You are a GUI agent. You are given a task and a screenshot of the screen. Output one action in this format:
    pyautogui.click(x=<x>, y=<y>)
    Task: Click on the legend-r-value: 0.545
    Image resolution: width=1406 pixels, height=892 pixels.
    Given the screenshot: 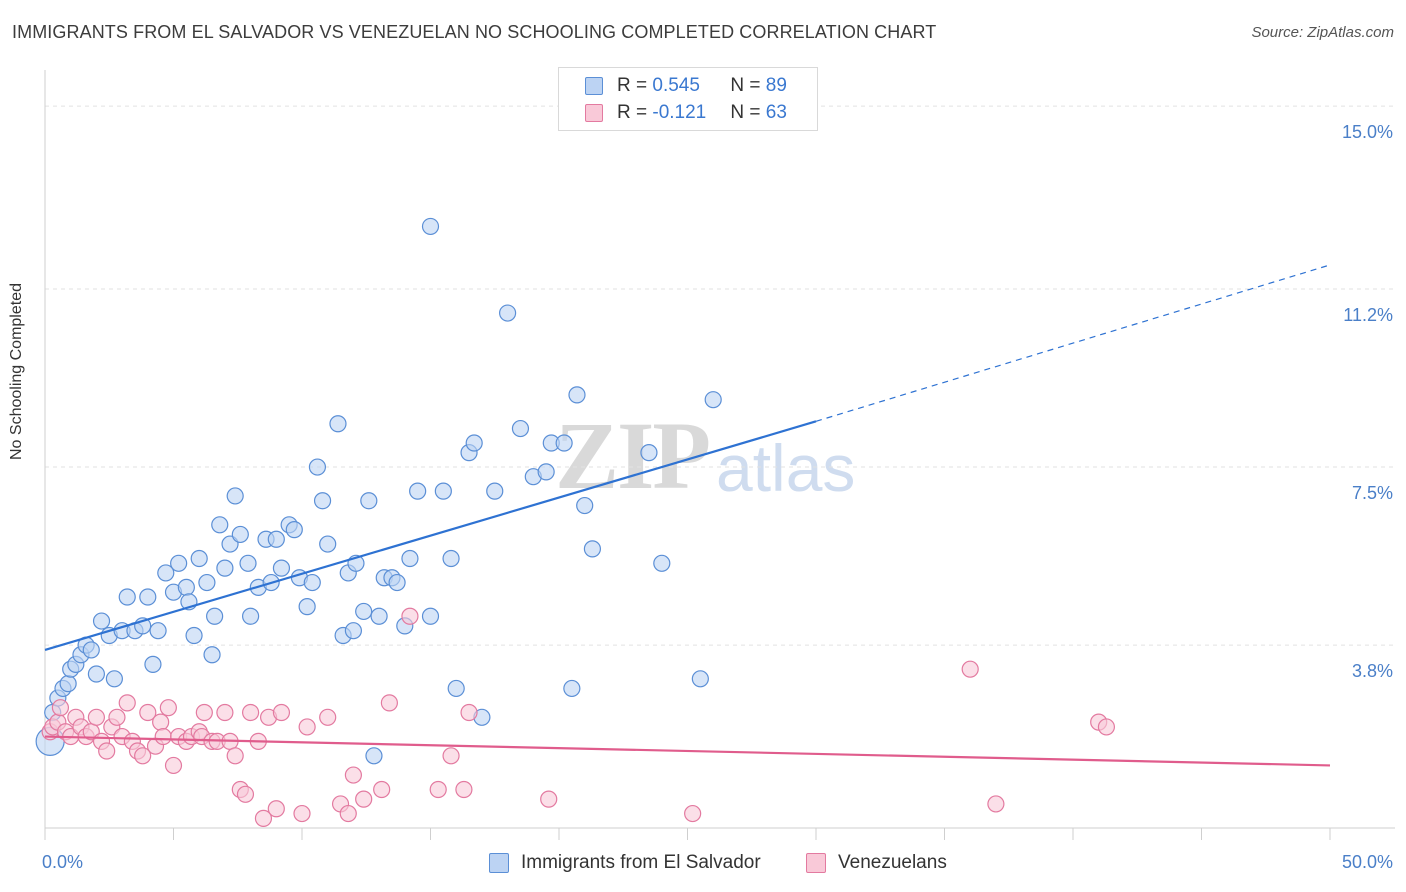 What is the action you would take?
    pyautogui.click(x=676, y=85)
    